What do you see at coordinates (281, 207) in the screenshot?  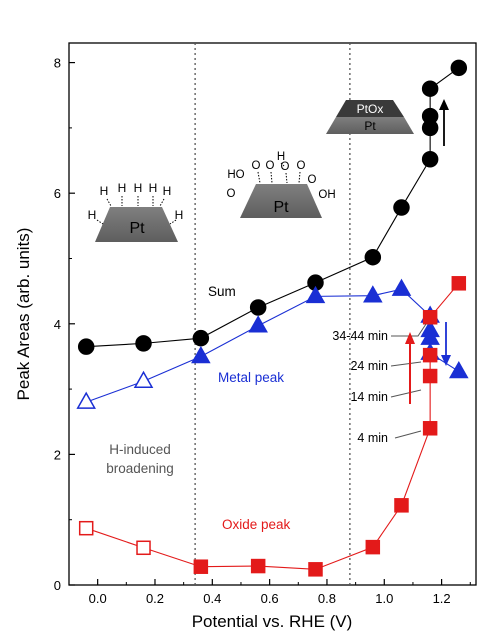 I see `pt-label-2: Pt` at bounding box center [281, 207].